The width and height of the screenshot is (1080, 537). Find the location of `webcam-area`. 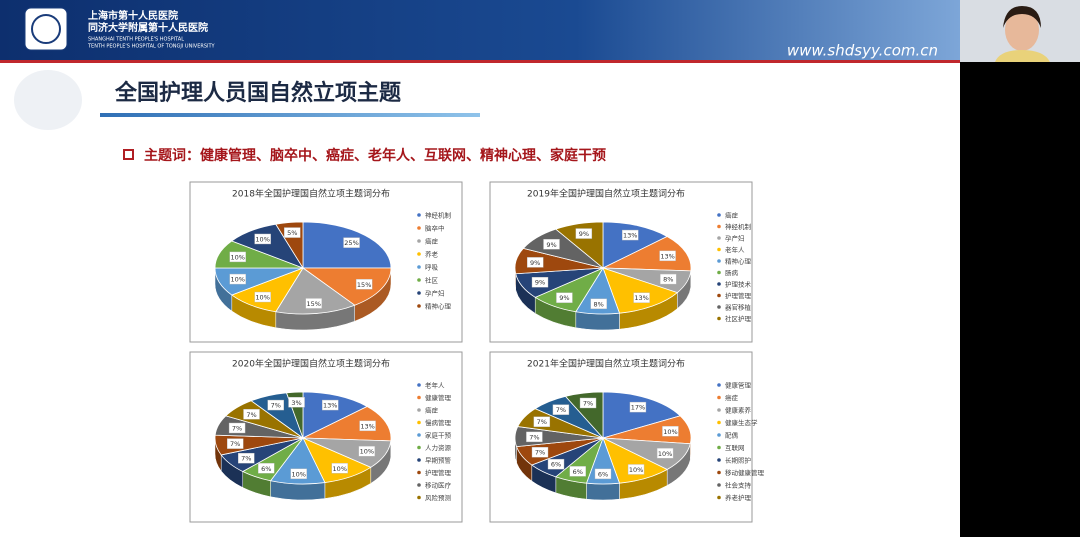

webcam-area is located at coordinates (1020, 268).